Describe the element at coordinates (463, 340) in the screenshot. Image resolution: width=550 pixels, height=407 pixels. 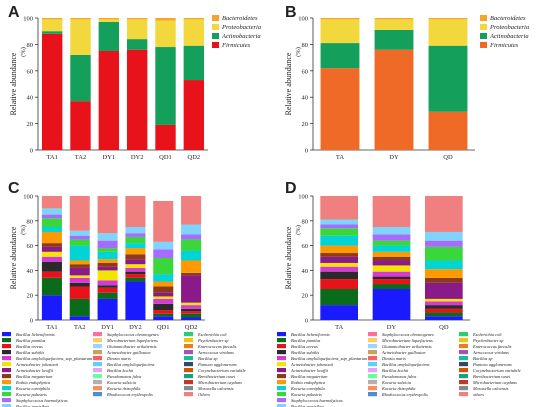
I see `d-legend-swatch-psychrobacter-sp` at that location.